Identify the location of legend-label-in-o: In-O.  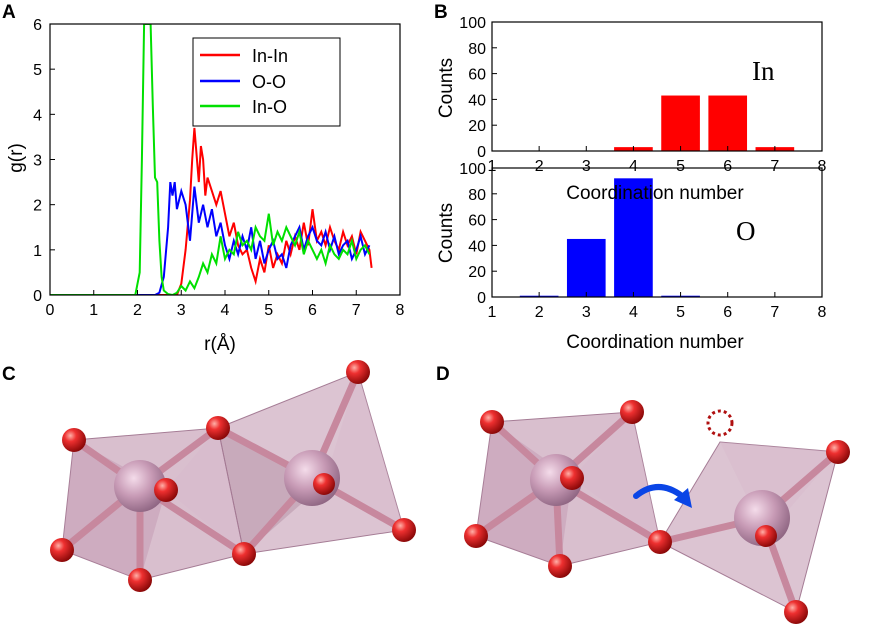
(269, 107).